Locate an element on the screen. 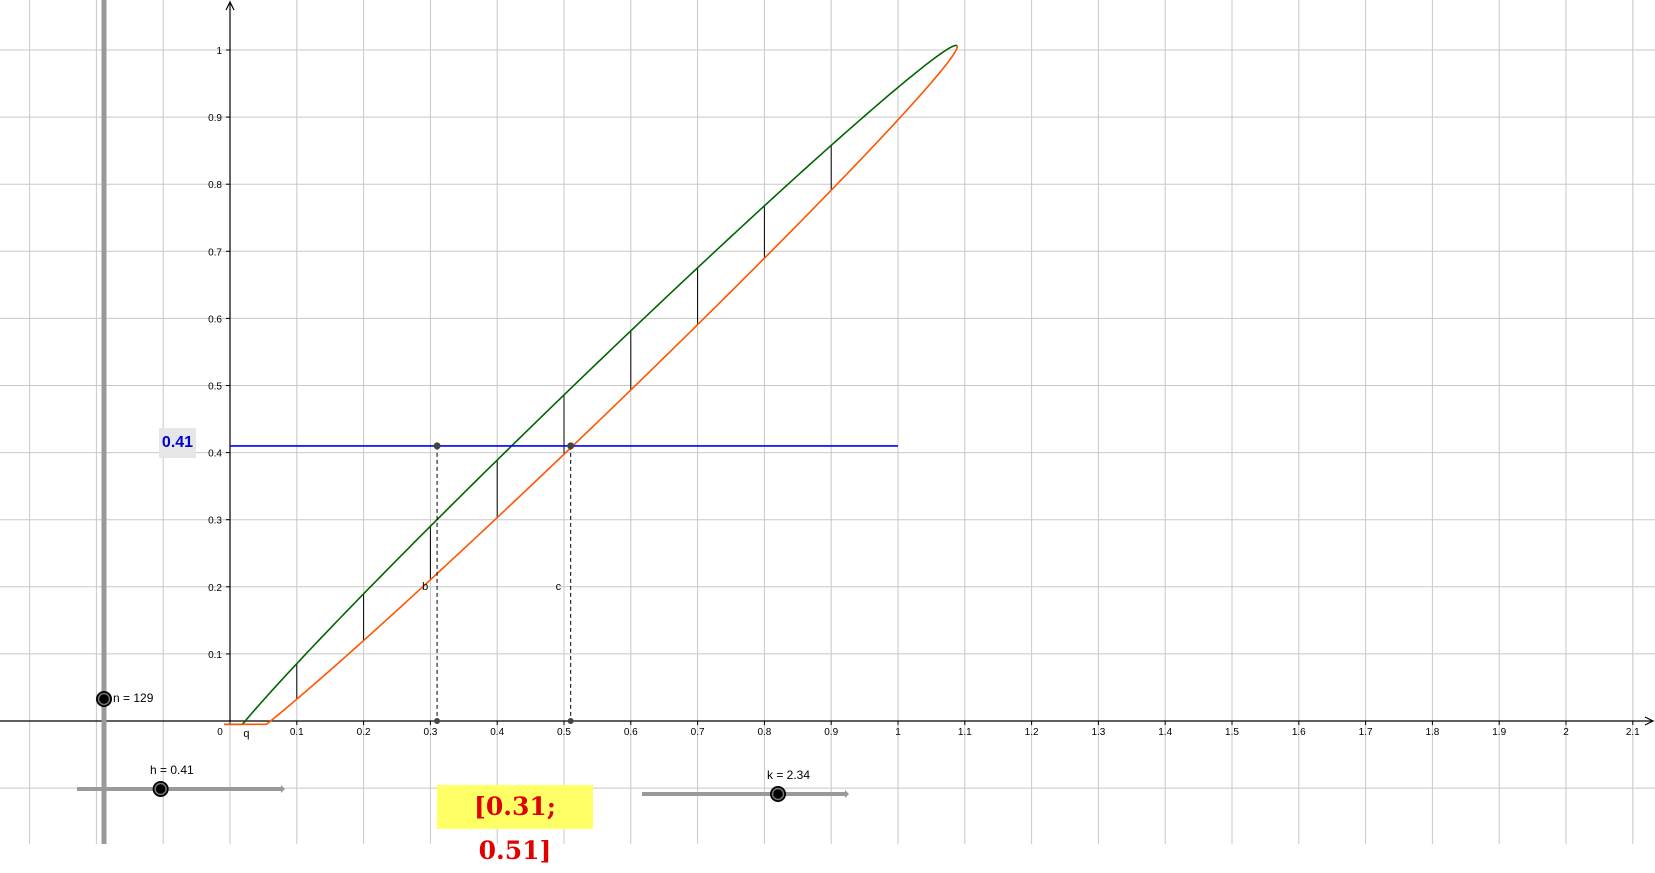 This screenshot has height=873, width=1655. x-tick-label: 0.3 is located at coordinates (430, 732).